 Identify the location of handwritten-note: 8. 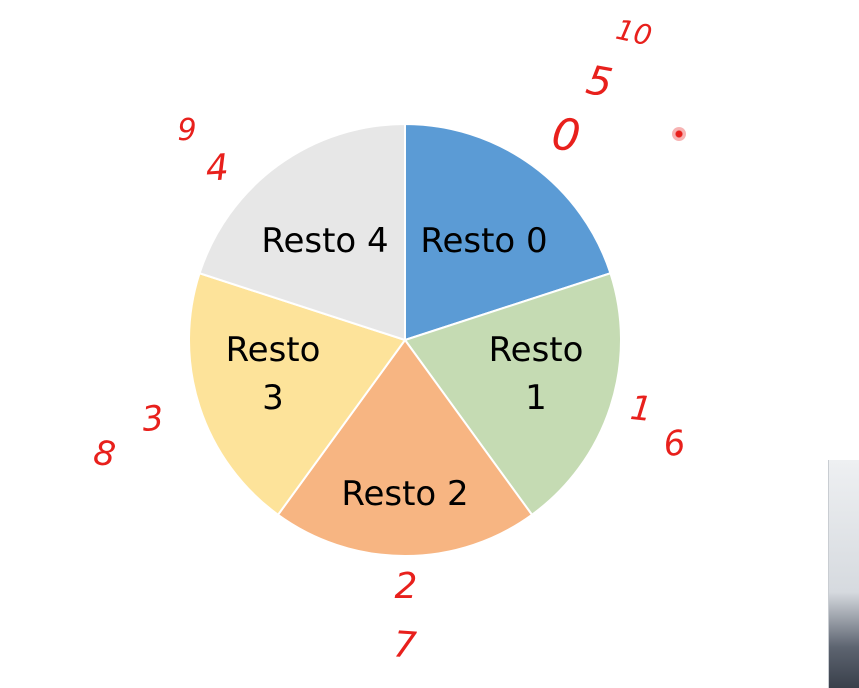
(104, 454).